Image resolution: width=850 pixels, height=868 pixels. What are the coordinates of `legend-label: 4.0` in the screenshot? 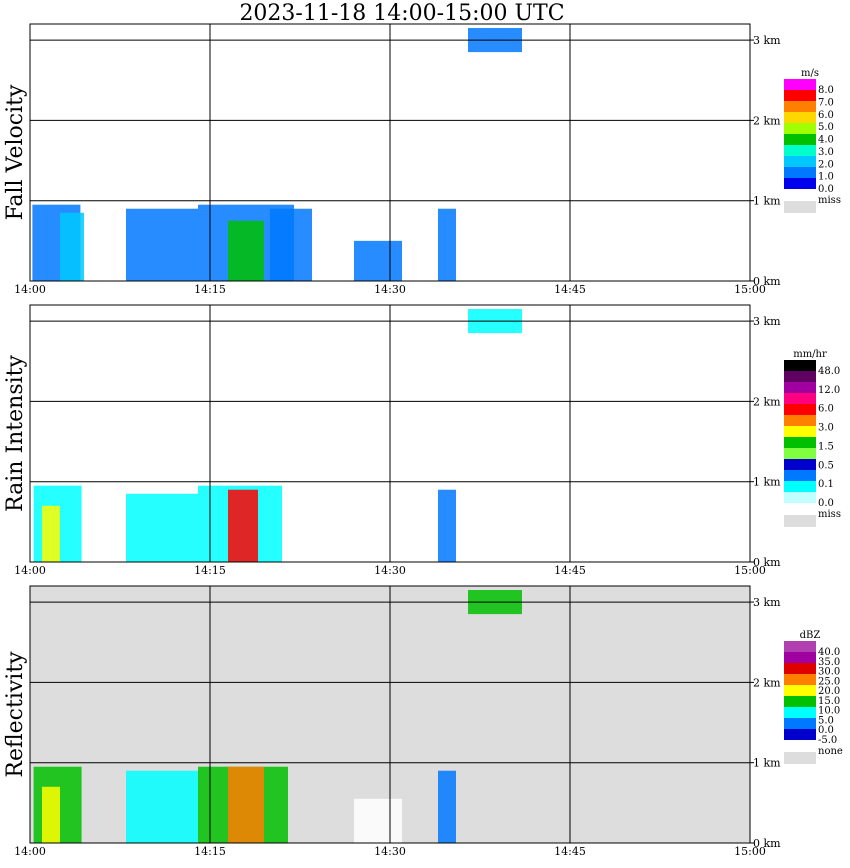 It's located at (826, 140).